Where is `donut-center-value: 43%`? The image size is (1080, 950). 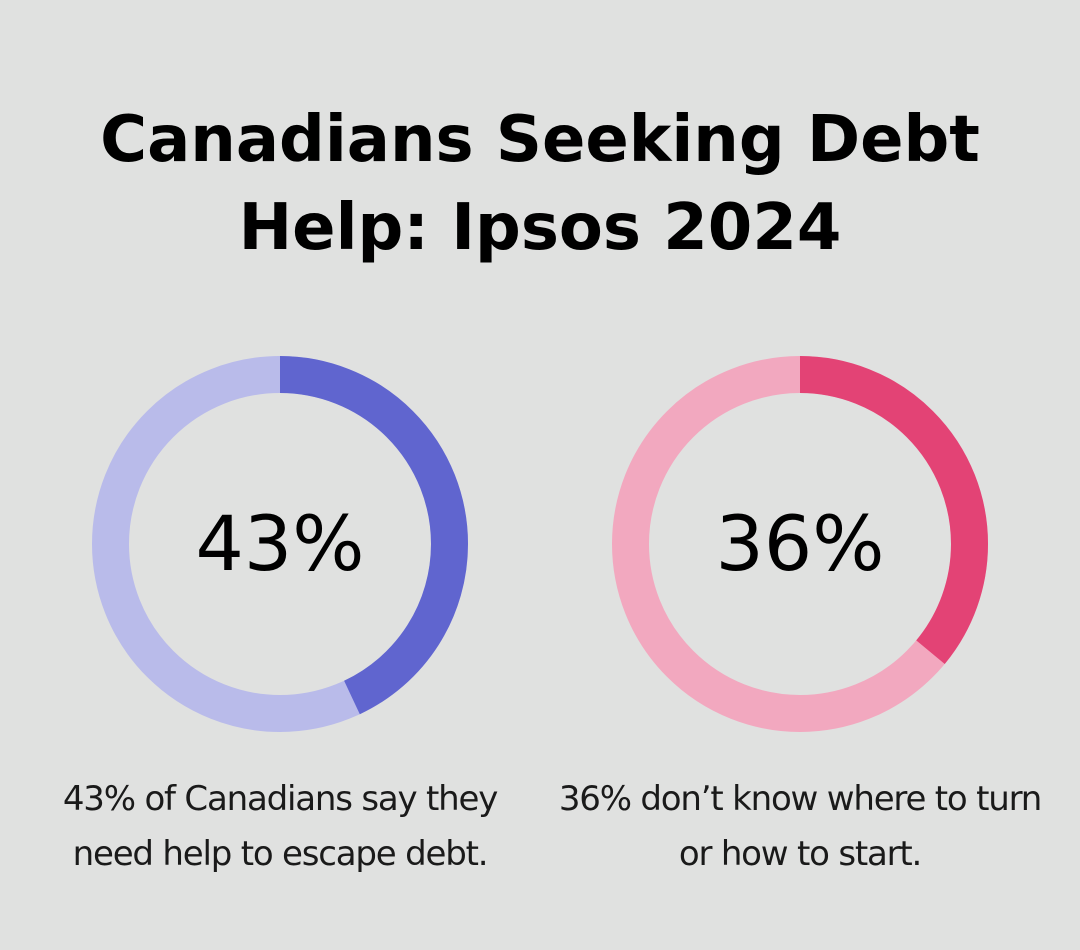
donut-center-value: 43% is located at coordinates (280, 543).